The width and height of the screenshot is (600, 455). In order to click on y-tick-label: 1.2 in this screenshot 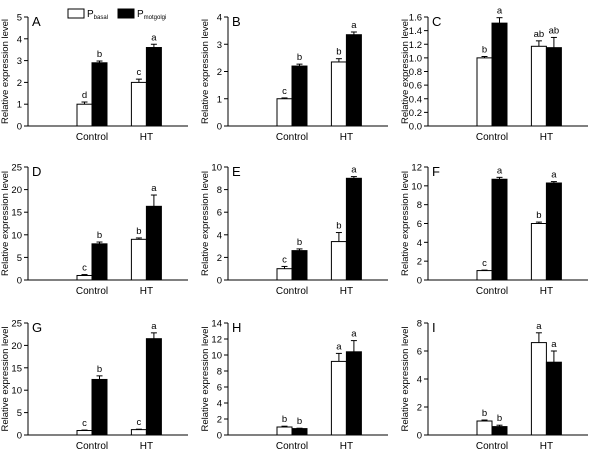, I will do `click(415, 45)`.